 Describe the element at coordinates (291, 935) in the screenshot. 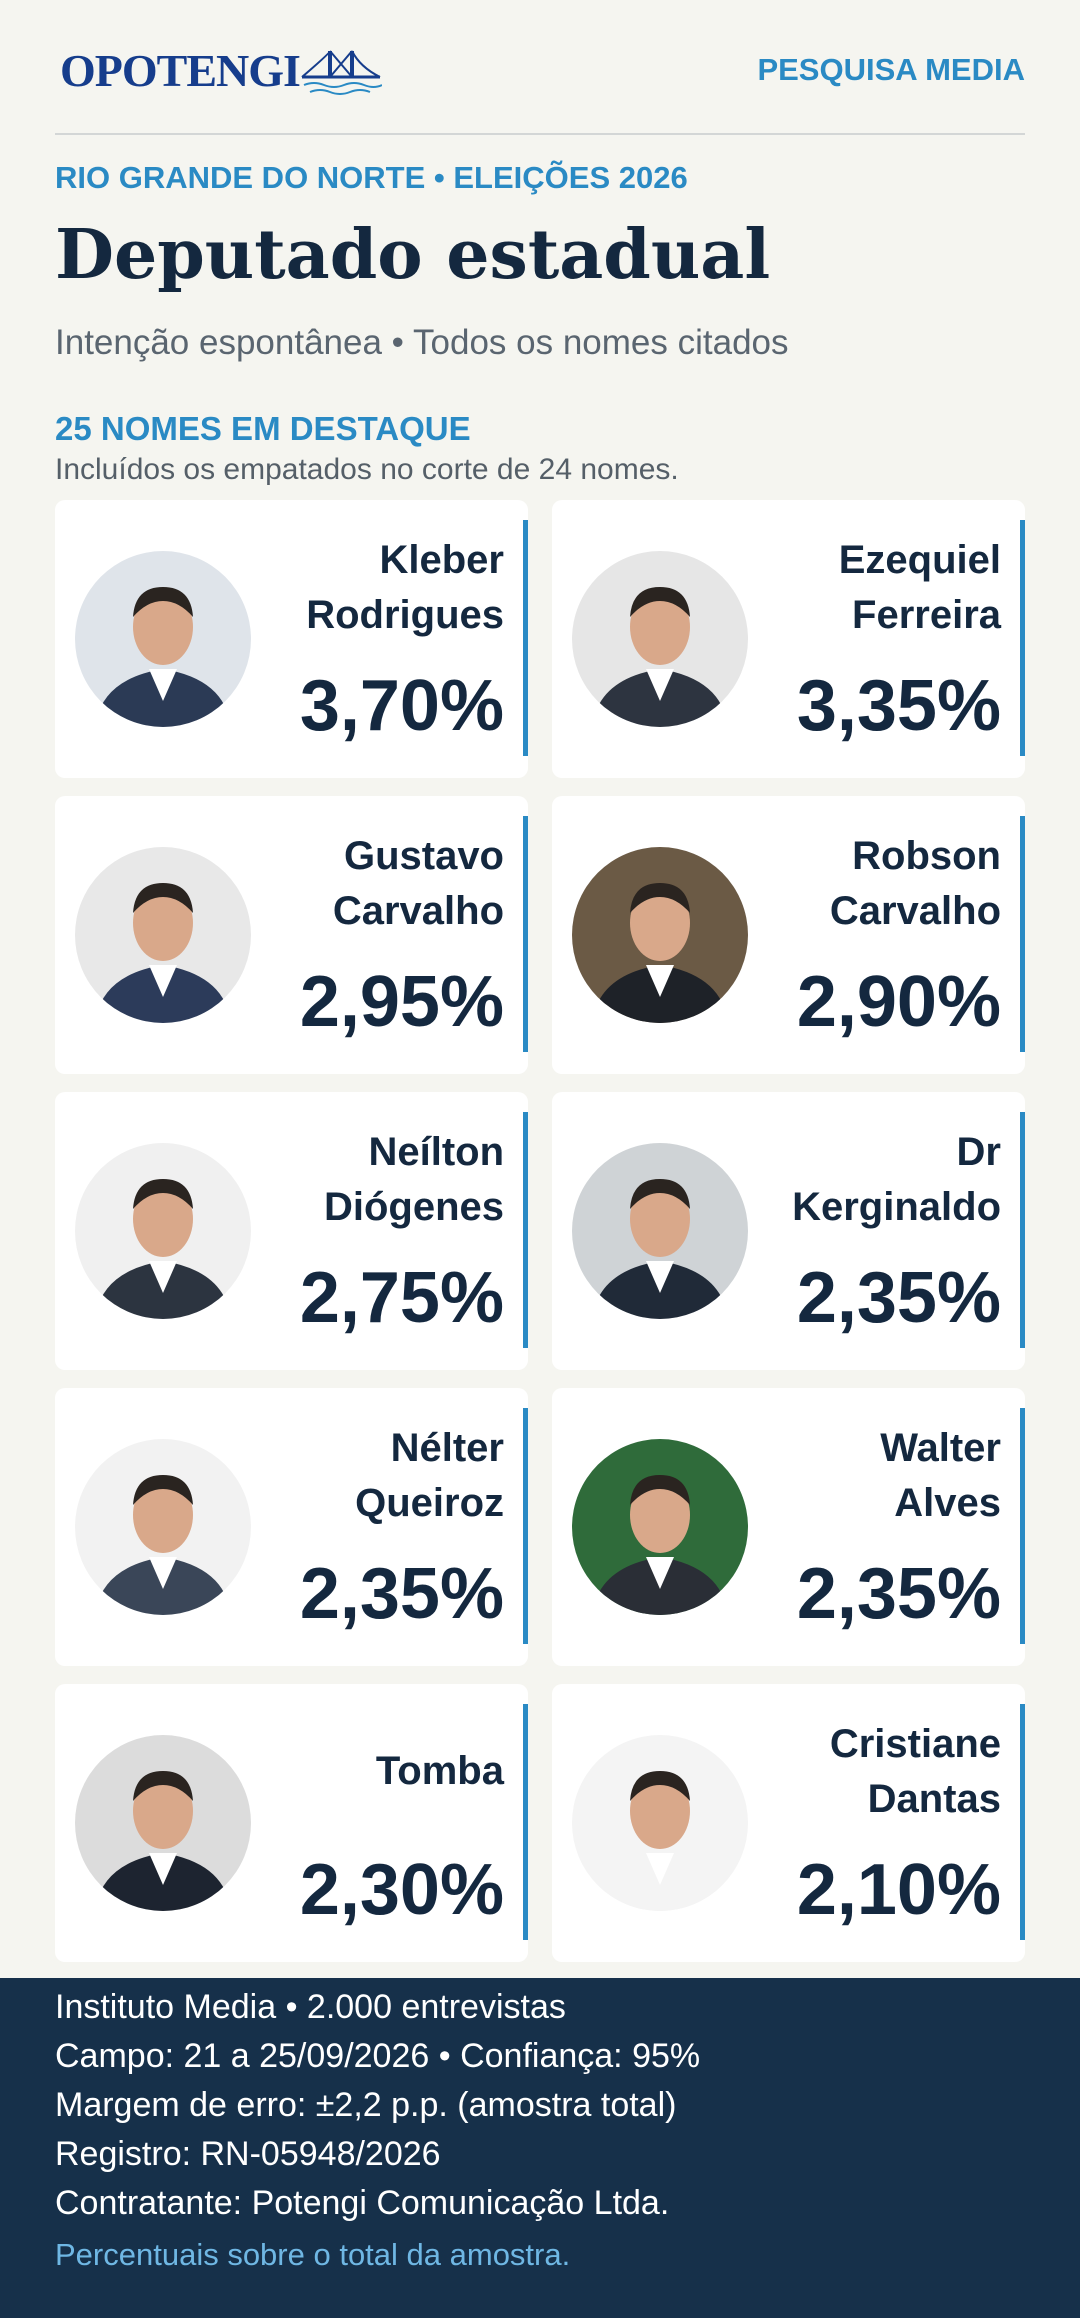

I see `candidate-card: Gustavo Carvalho 2,95%` at that location.